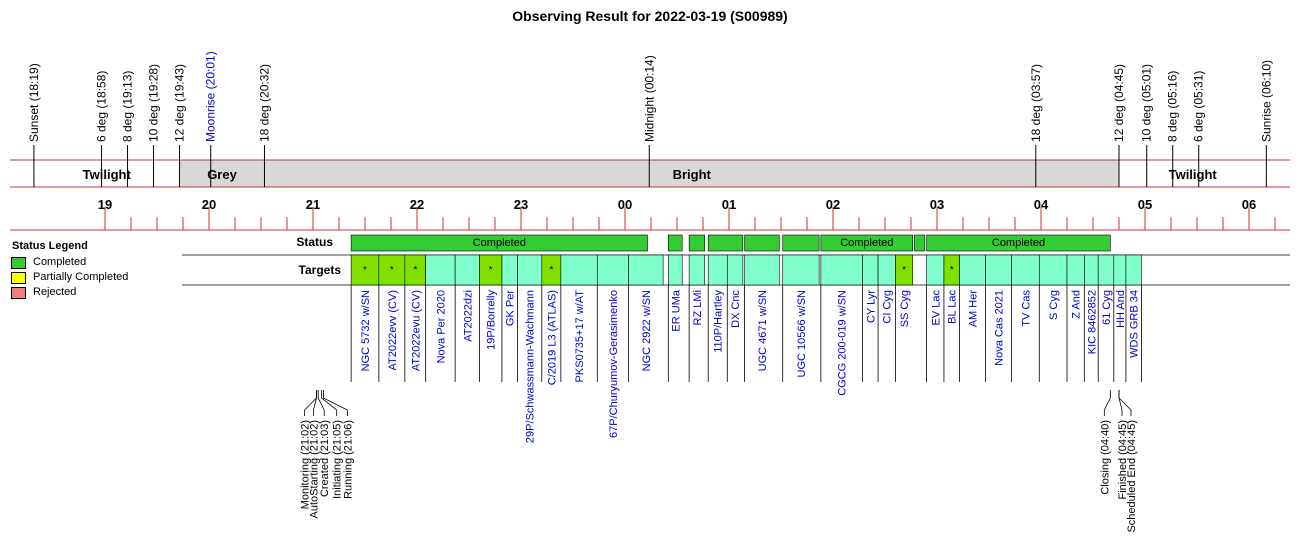 The width and height of the screenshot is (1300, 560). Describe the element at coordinates (1266, 101) in the screenshot. I see `time-marker-label: Sunrise (06:10)` at that location.